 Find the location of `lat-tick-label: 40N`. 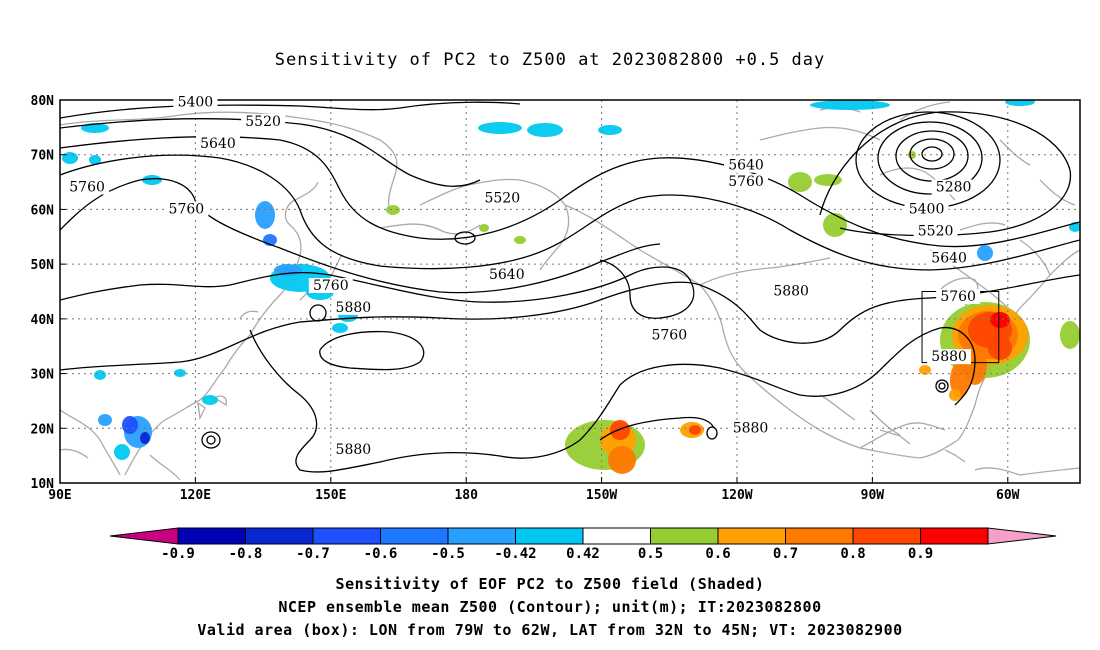

lat-tick-label: 40N is located at coordinates (43, 320).